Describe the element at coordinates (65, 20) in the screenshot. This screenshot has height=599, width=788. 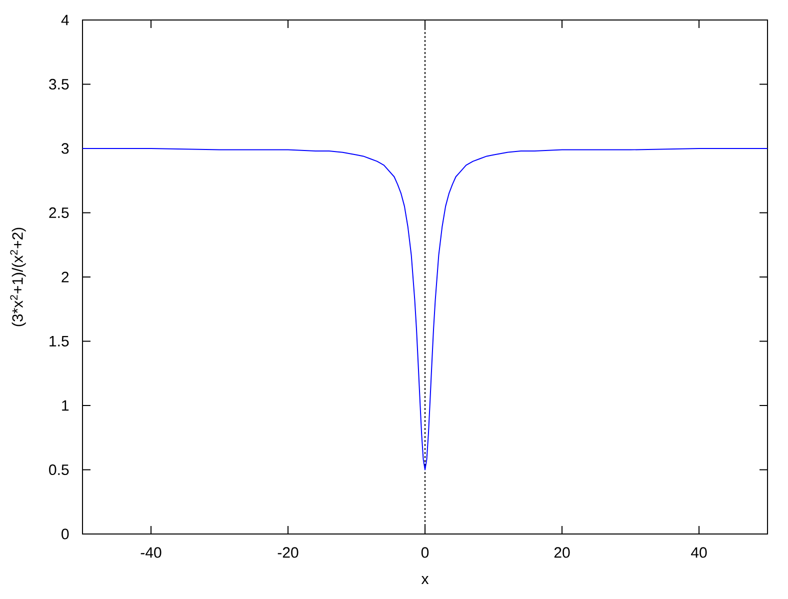
I see `y-tick-label: 4` at that location.